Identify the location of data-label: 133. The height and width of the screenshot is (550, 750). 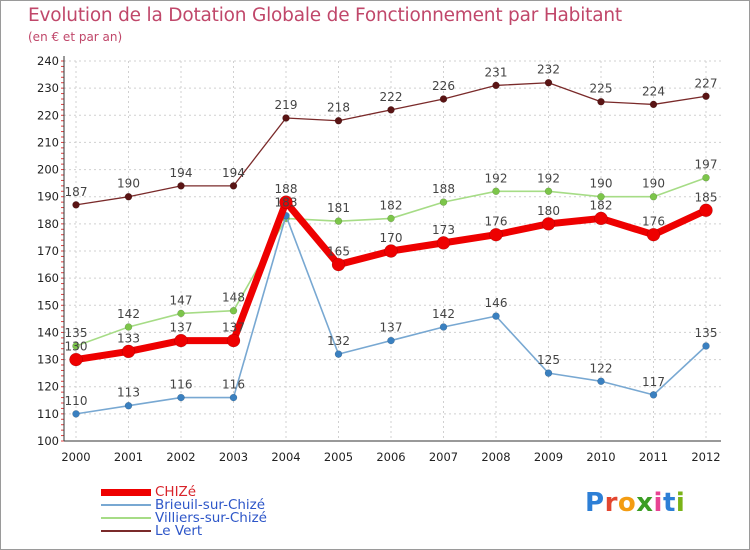
(128, 338).